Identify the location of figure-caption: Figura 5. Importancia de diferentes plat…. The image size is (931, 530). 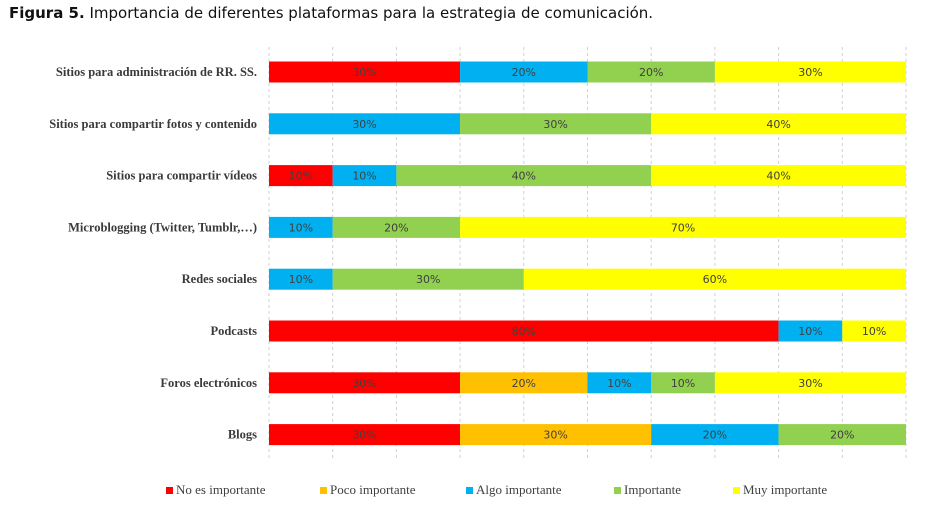
(331, 13).